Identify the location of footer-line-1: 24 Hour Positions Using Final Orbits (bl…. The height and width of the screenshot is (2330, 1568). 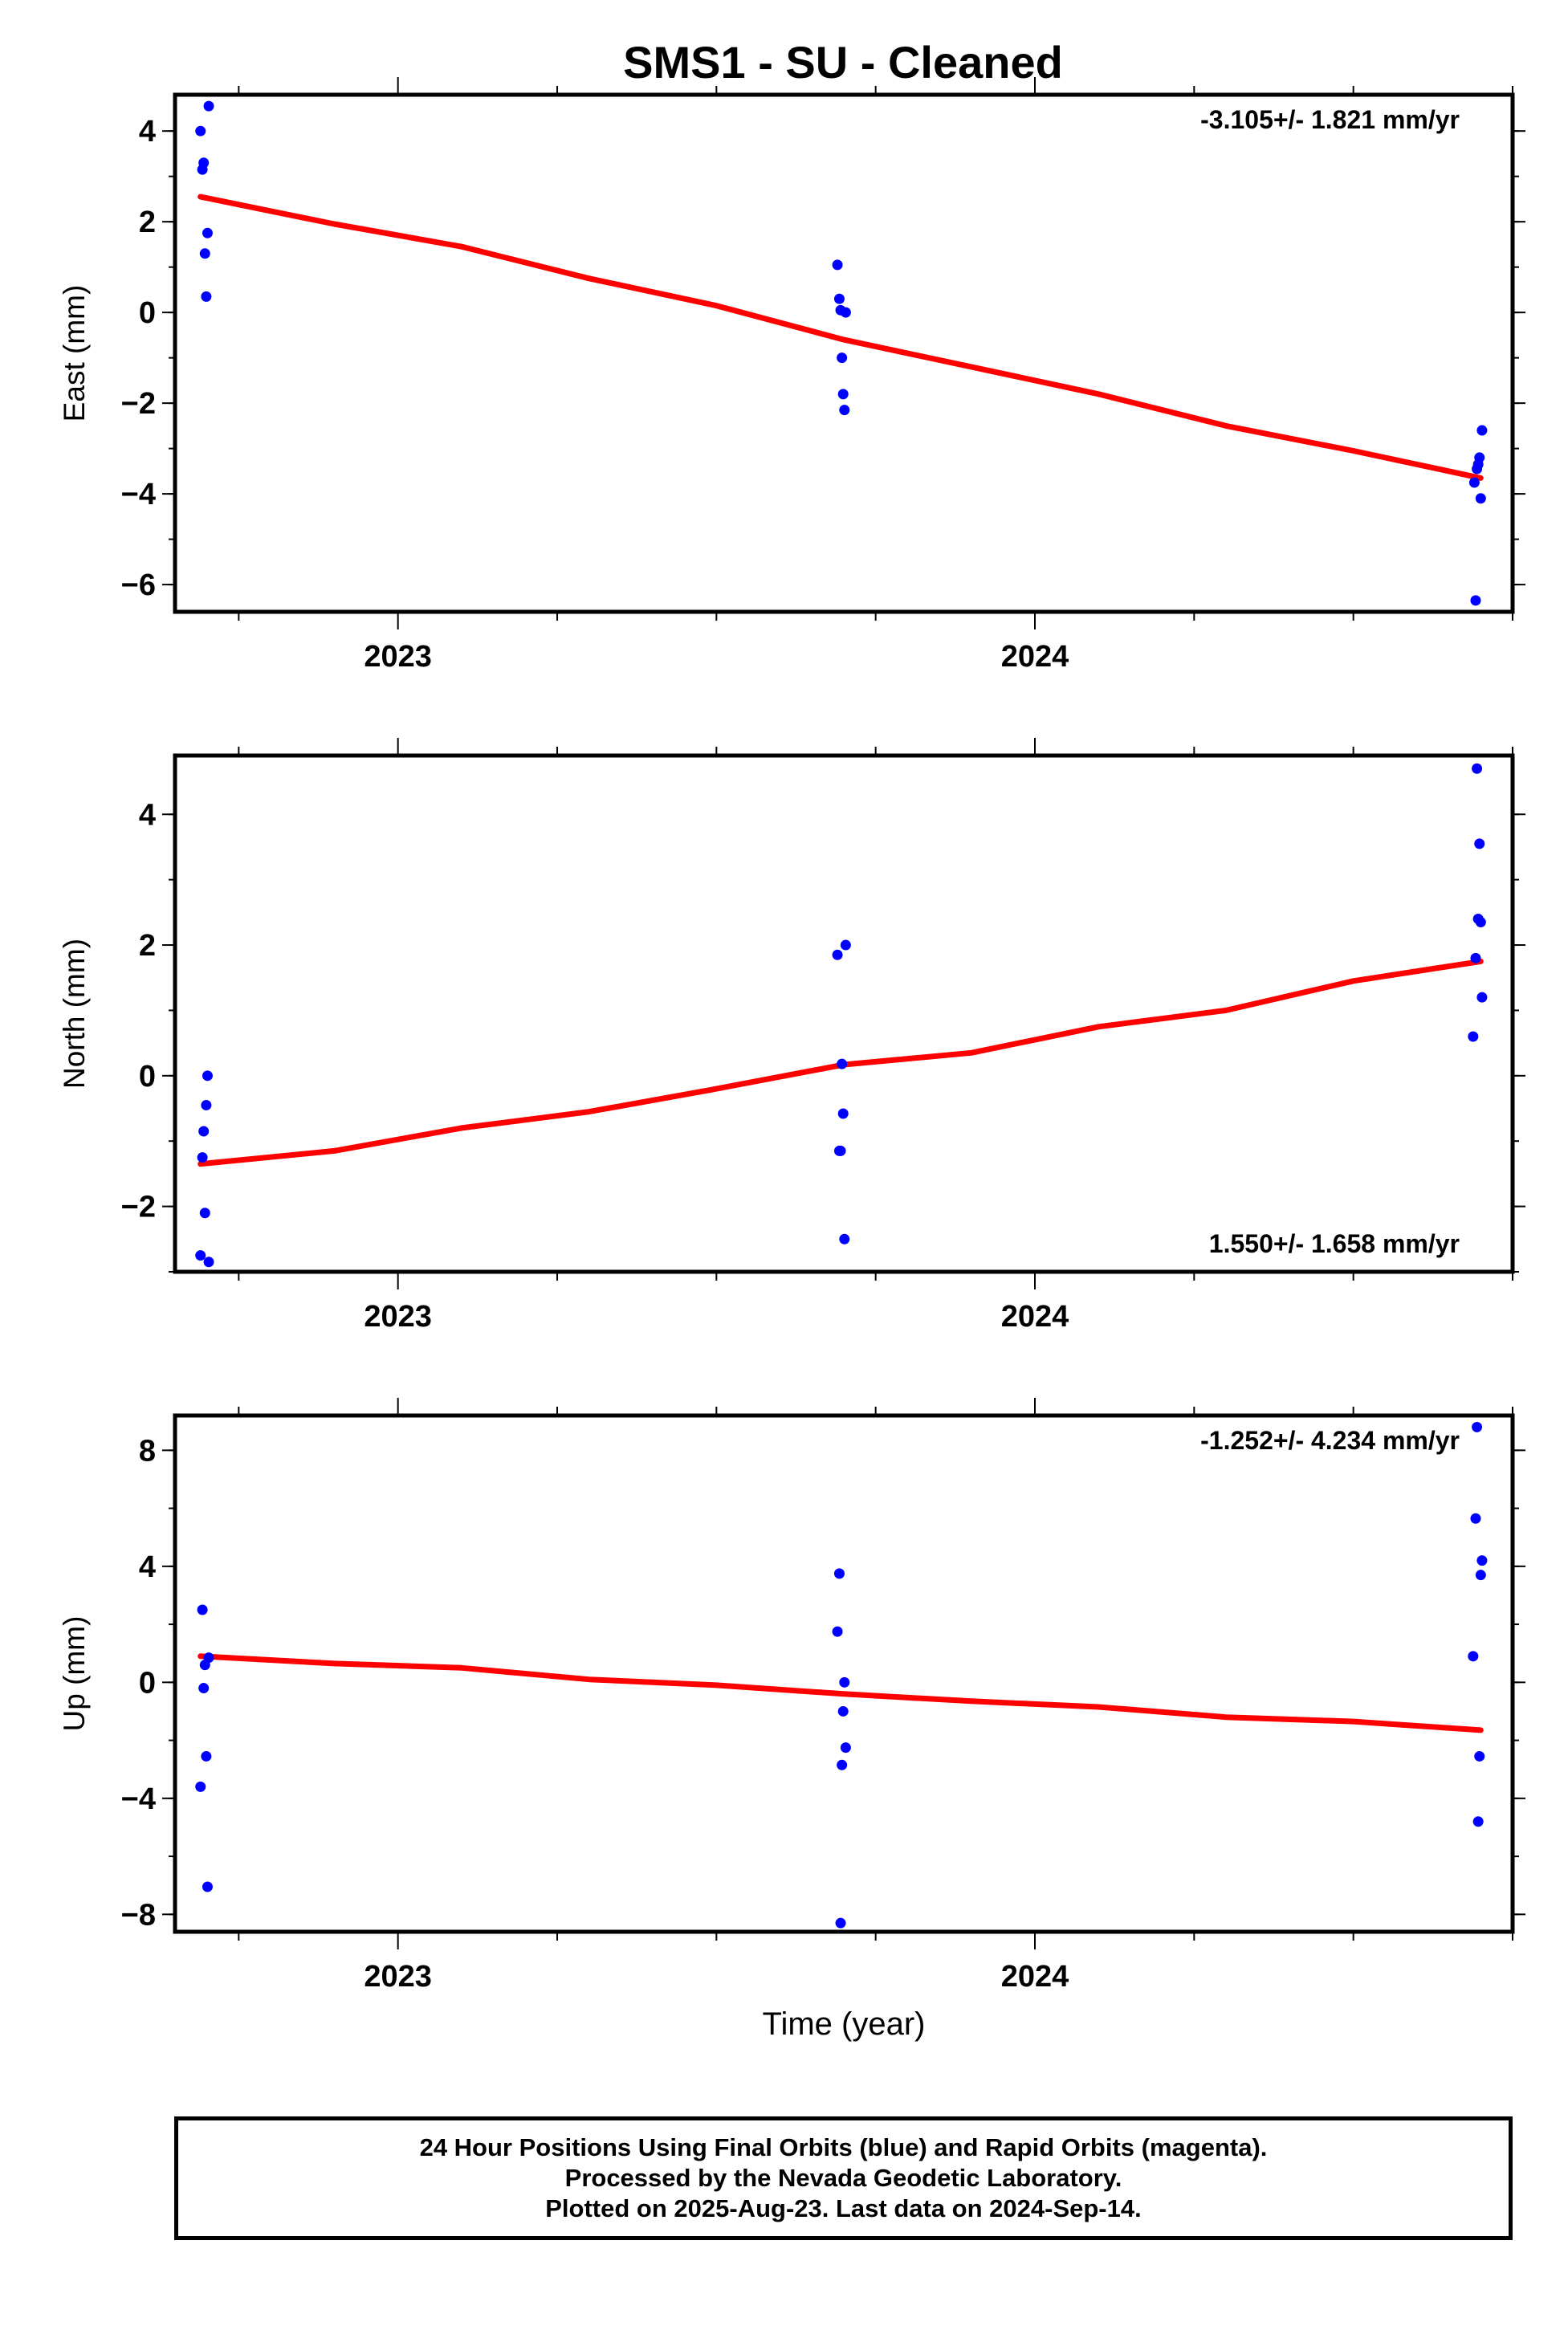
(843, 2147).